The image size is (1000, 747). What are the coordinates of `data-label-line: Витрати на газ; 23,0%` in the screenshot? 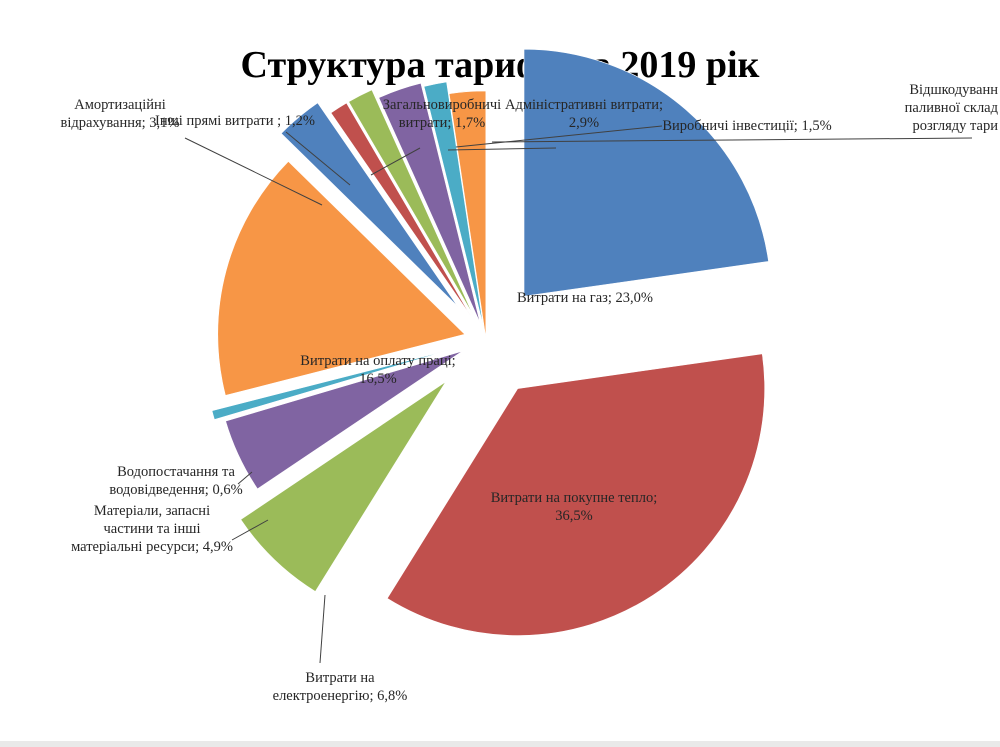 It's located at (585, 298).